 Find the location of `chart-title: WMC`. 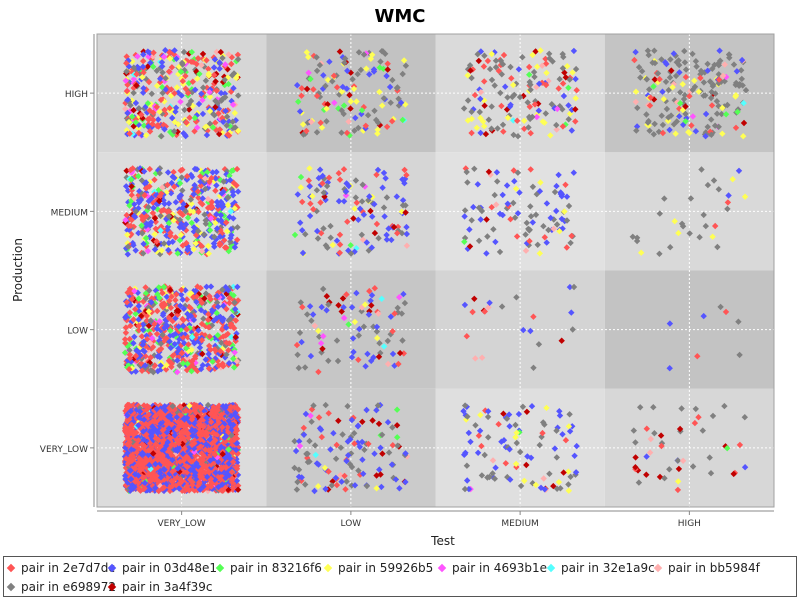

chart-title: WMC is located at coordinates (400, 16).